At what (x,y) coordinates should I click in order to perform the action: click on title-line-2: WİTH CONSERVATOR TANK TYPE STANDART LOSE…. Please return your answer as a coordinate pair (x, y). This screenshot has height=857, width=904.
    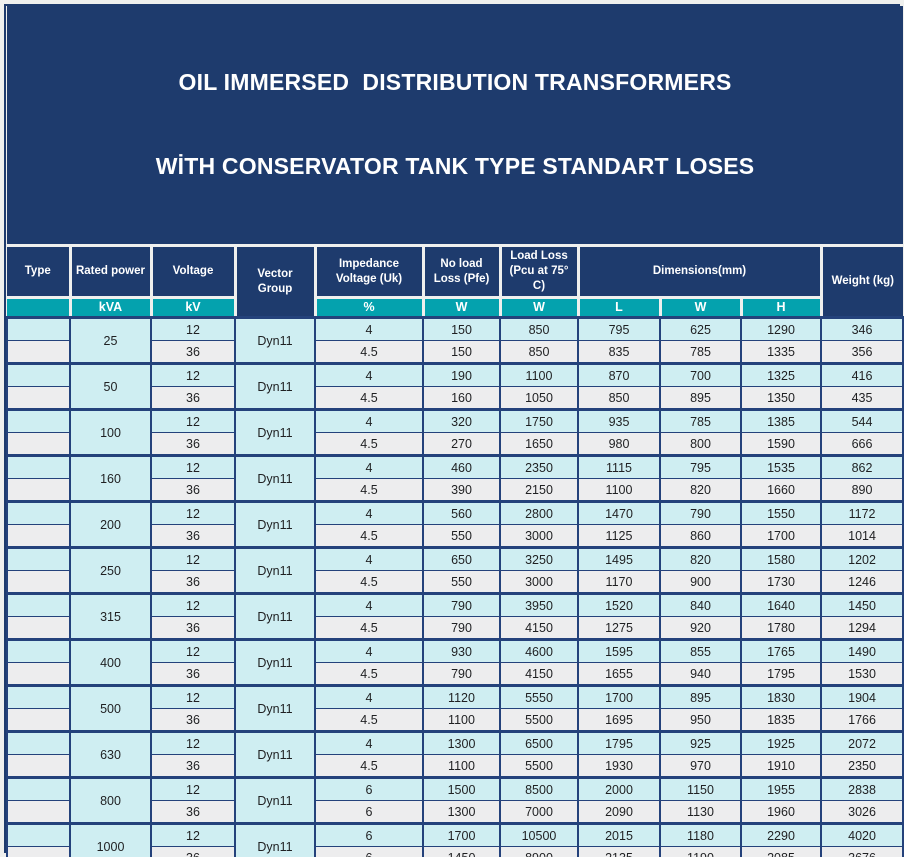
    Looking at the image, I should click on (455, 166).